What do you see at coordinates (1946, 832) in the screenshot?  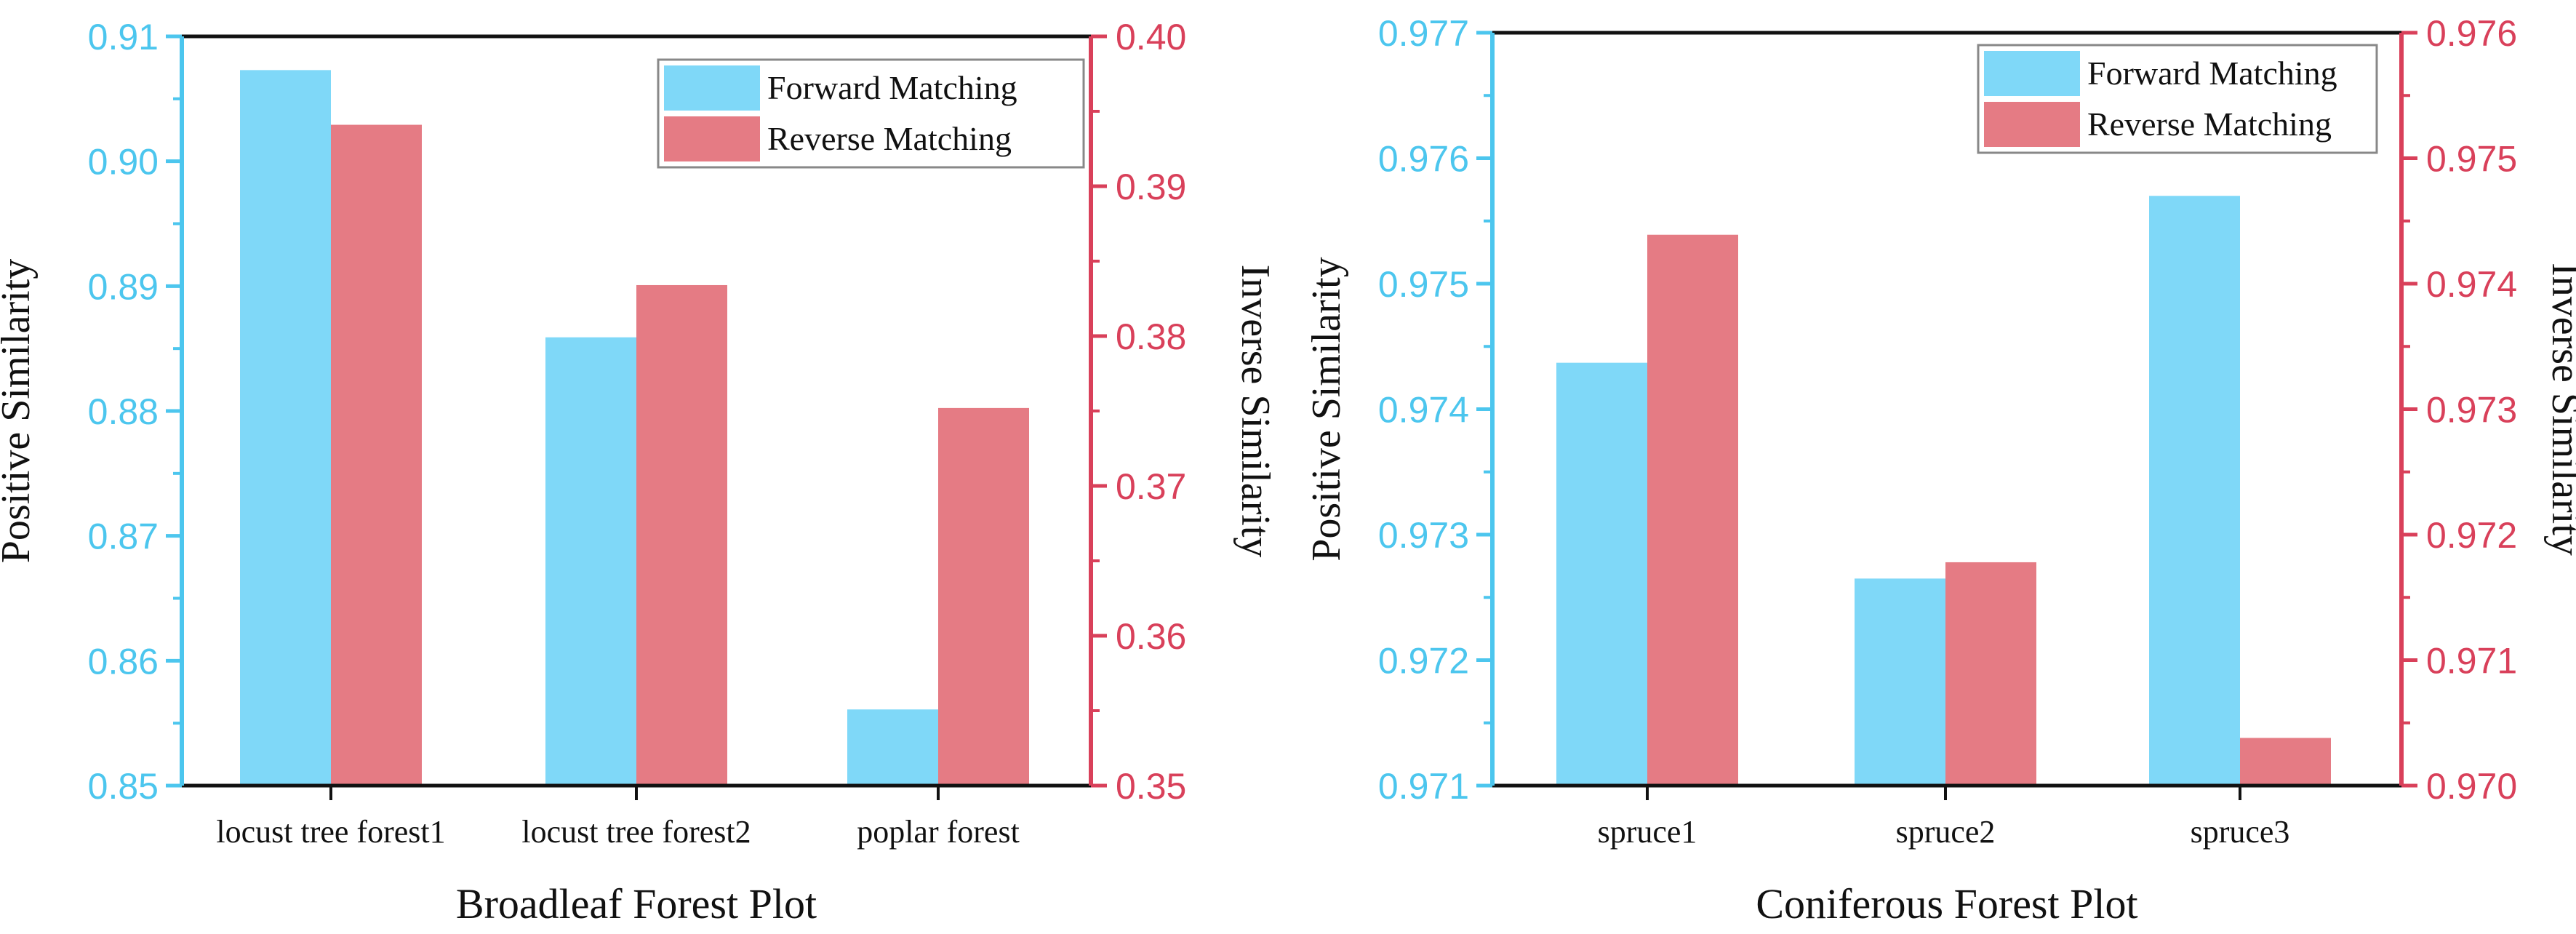 I see `x-tick-label: spruce2` at bounding box center [1946, 832].